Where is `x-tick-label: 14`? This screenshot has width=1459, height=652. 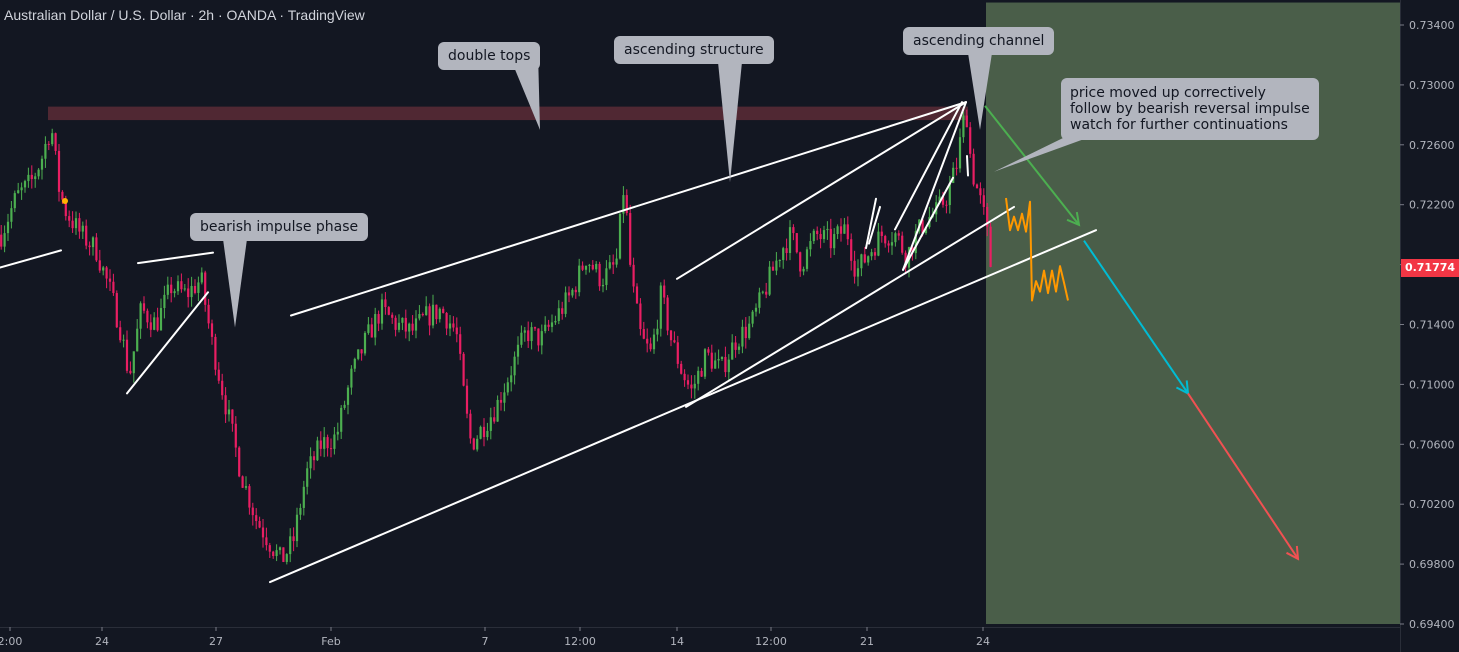
x-tick-label: 14 is located at coordinates (677, 641).